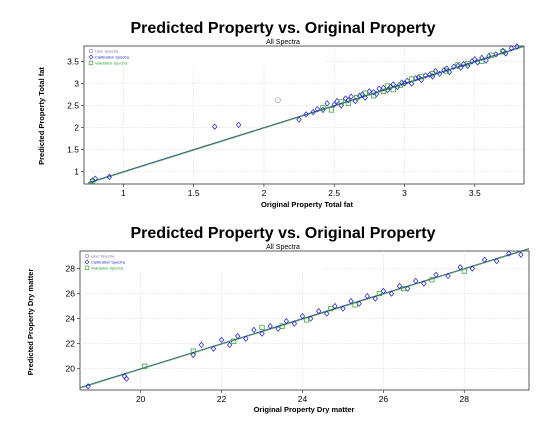 The height and width of the screenshot is (430, 554). I want to click on chart-2-x-tick-label: 28, so click(465, 399).